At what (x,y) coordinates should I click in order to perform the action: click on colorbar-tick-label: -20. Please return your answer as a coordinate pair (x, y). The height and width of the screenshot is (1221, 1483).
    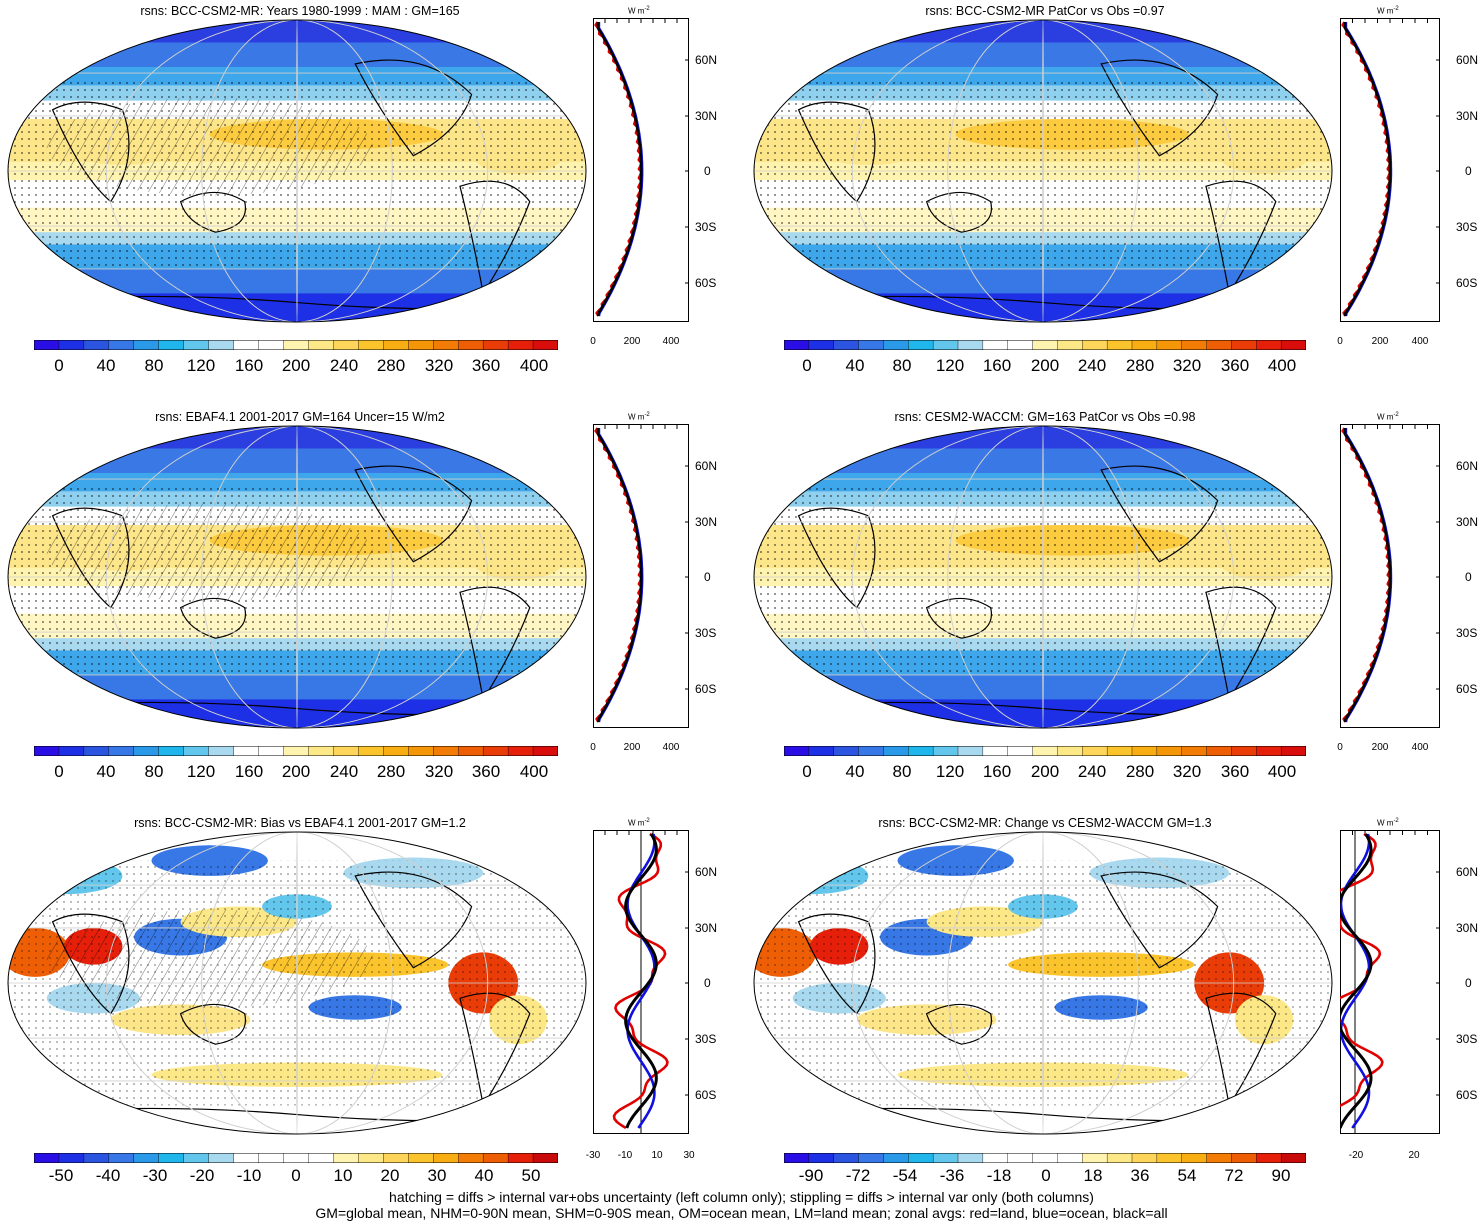
    Looking at the image, I should click on (202, 1175).